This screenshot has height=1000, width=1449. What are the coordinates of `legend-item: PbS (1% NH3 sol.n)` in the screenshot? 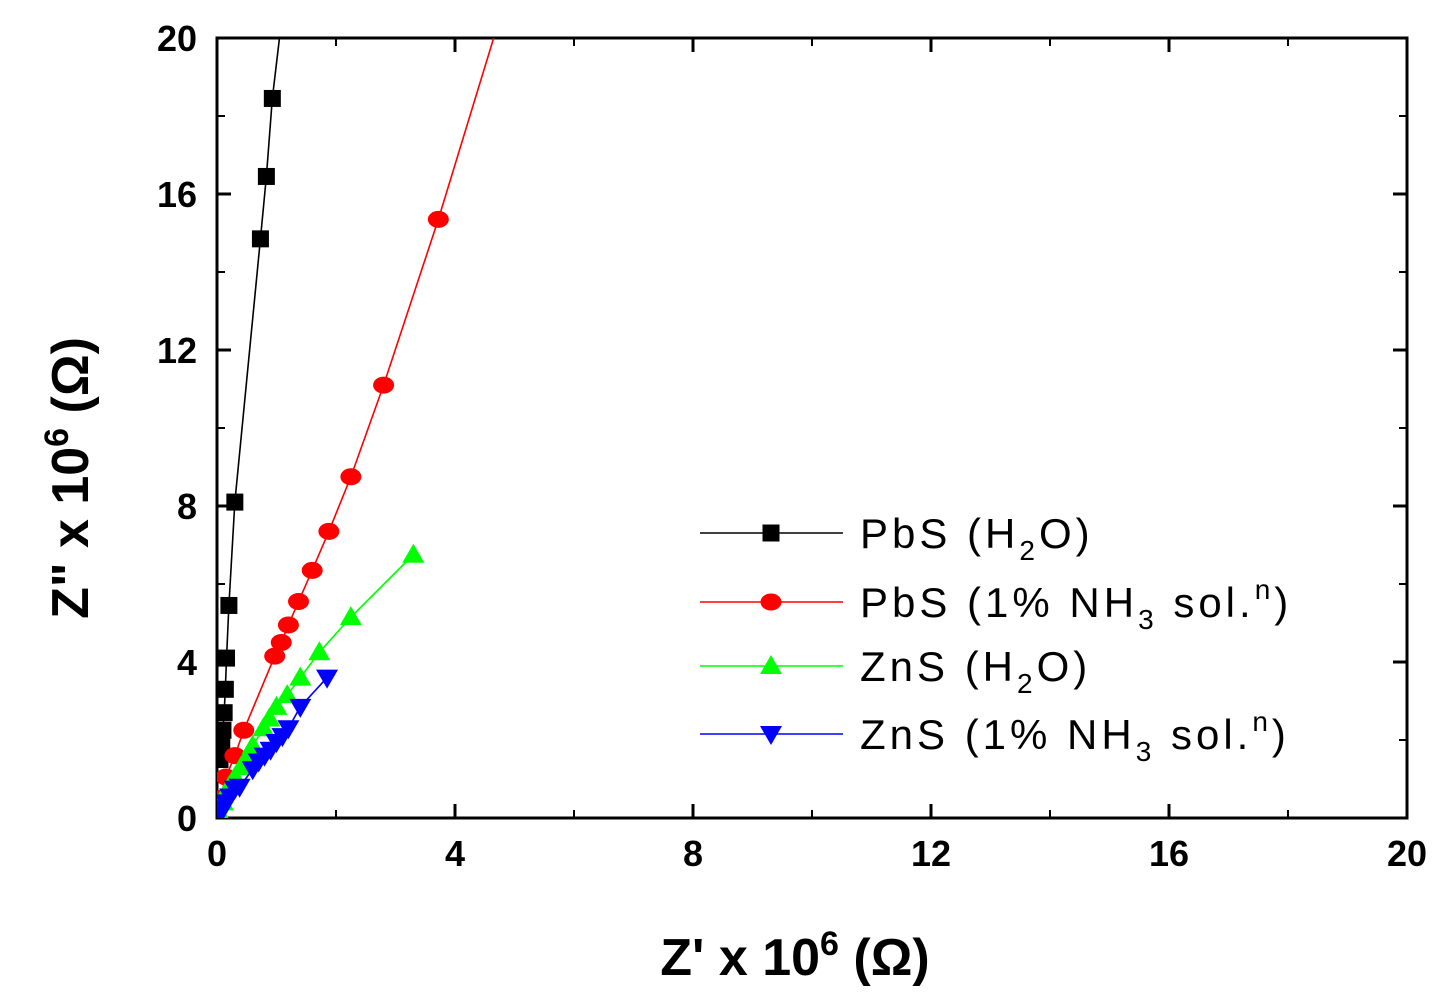 It's located at (996, 604).